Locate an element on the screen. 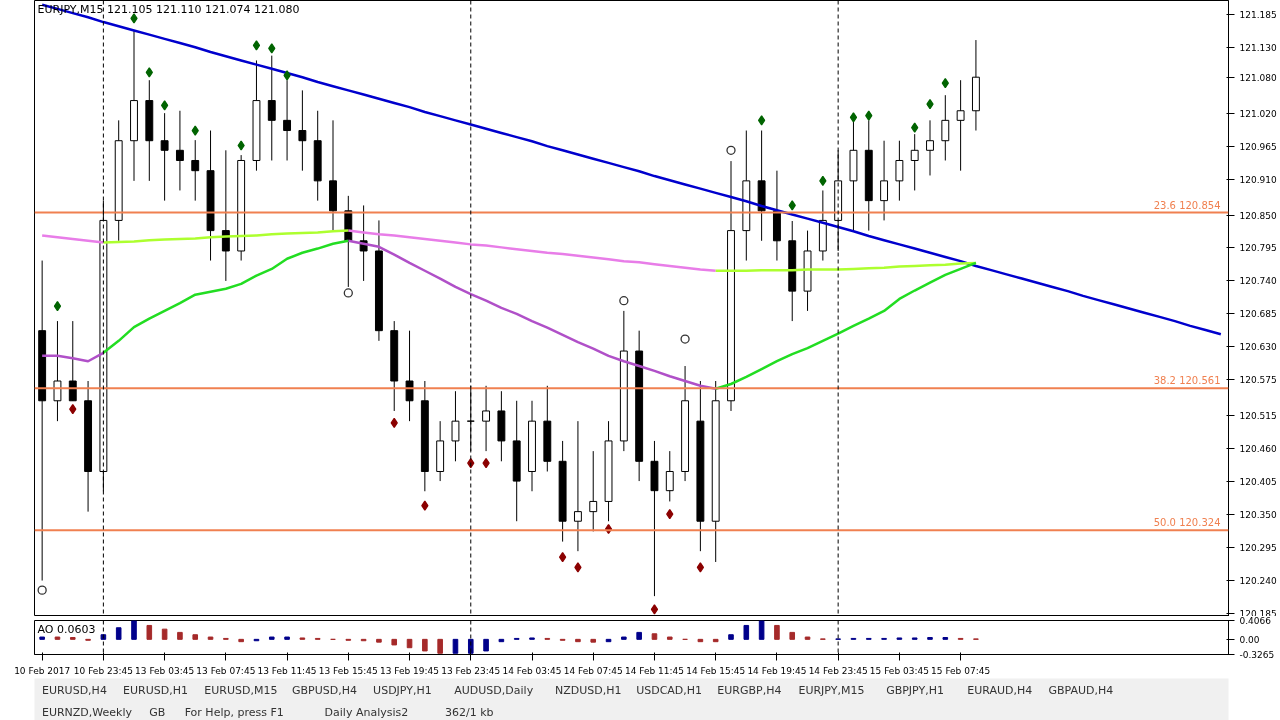 The width and height of the screenshot is (1280, 720). y-tick-label: 120.295 is located at coordinates (1258, 548).